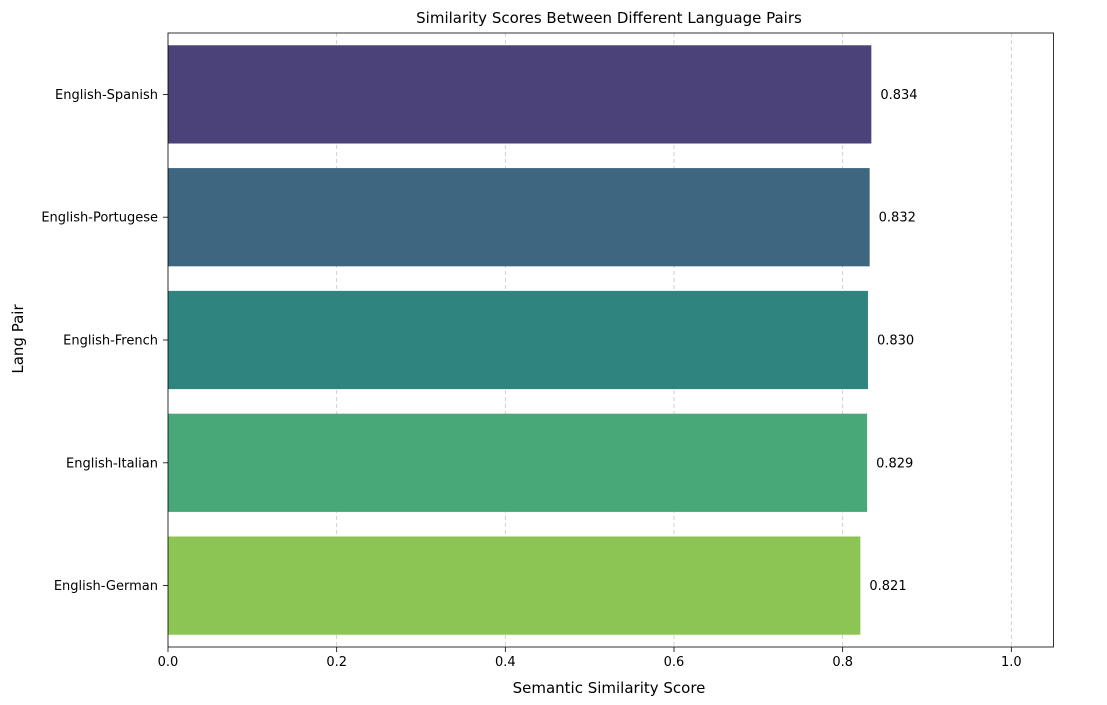 The width and height of the screenshot is (1107, 705). Describe the element at coordinates (897, 218) in the screenshot. I see `bar-value-label: 0.832` at that location.